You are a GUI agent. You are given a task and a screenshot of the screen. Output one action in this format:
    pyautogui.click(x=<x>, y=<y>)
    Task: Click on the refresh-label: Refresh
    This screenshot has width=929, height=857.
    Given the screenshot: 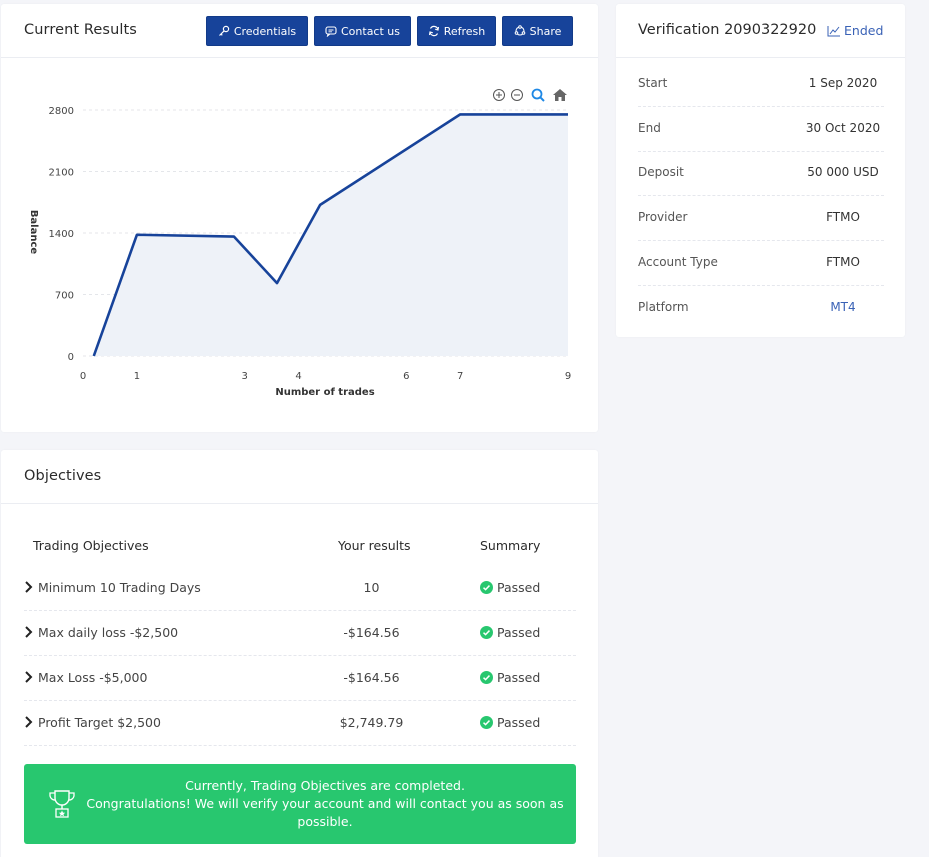 What is the action you would take?
    pyautogui.click(x=464, y=31)
    